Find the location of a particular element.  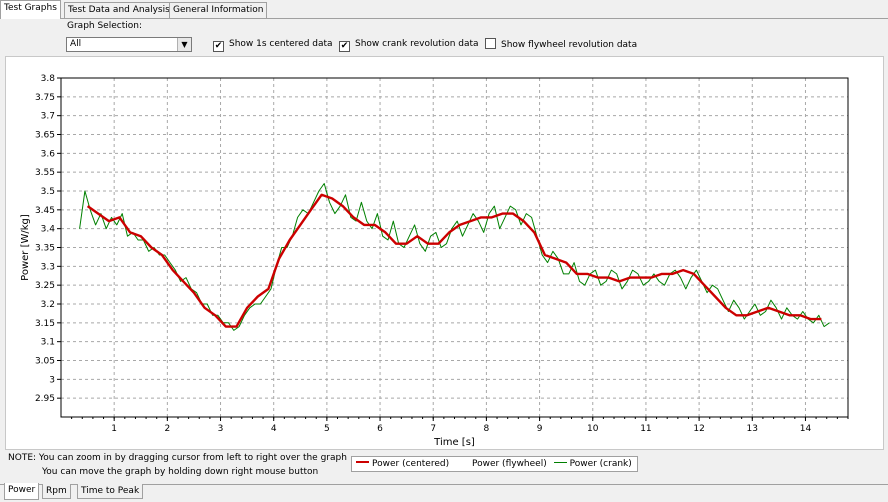

legend-swatch-white is located at coordinates (462, 462).